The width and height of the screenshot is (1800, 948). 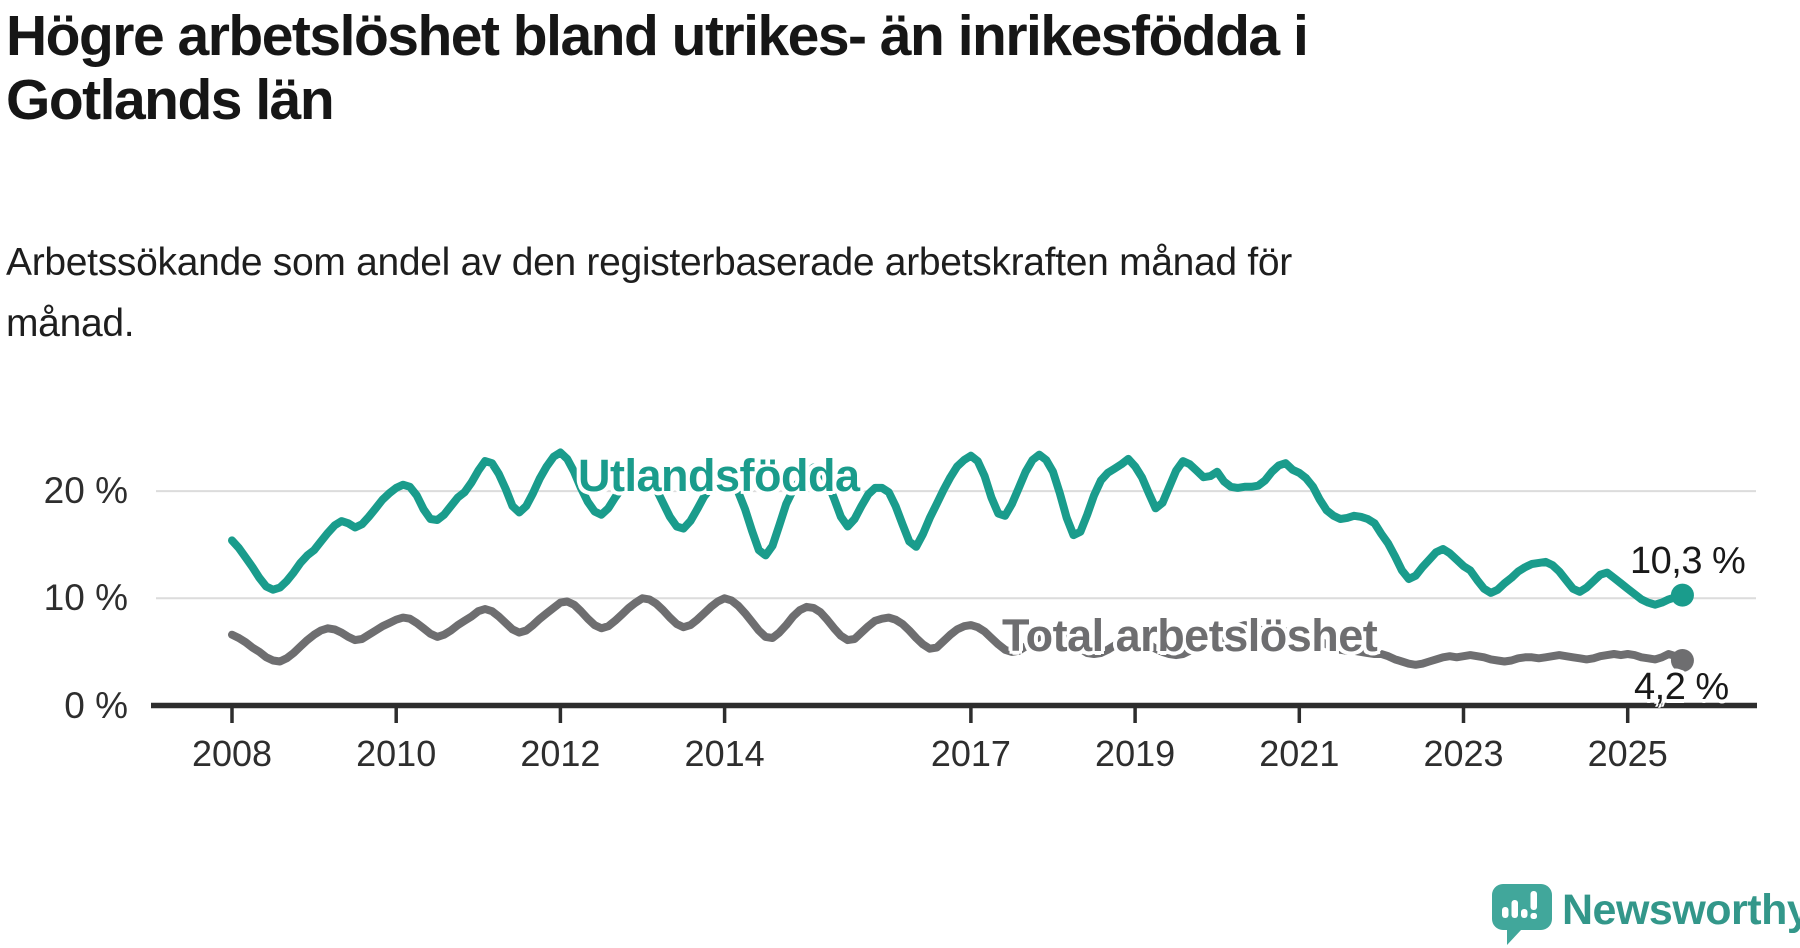 What do you see at coordinates (170, 100) in the screenshot?
I see `chart-title-line-2: Gotlands län` at bounding box center [170, 100].